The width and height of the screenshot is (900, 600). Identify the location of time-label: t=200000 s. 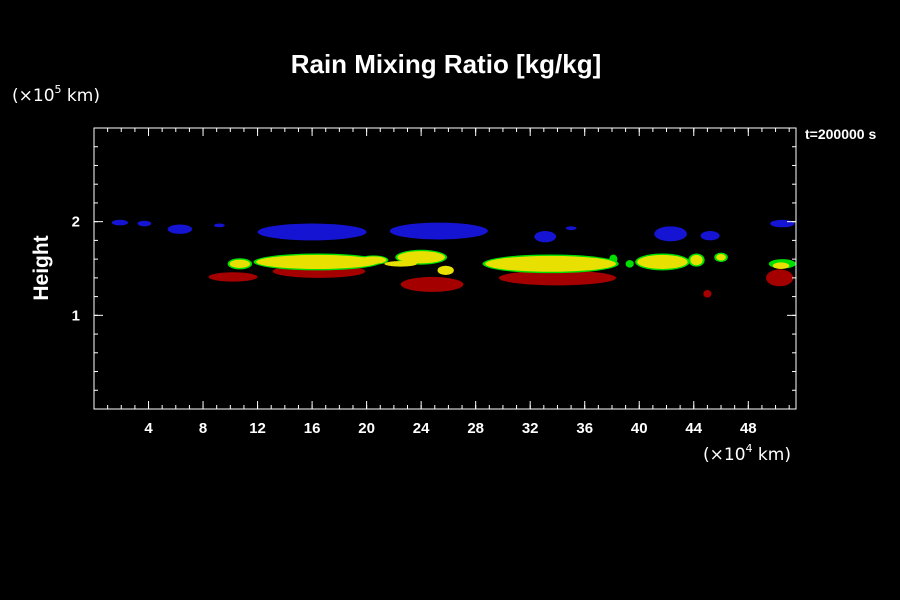
(840, 134).